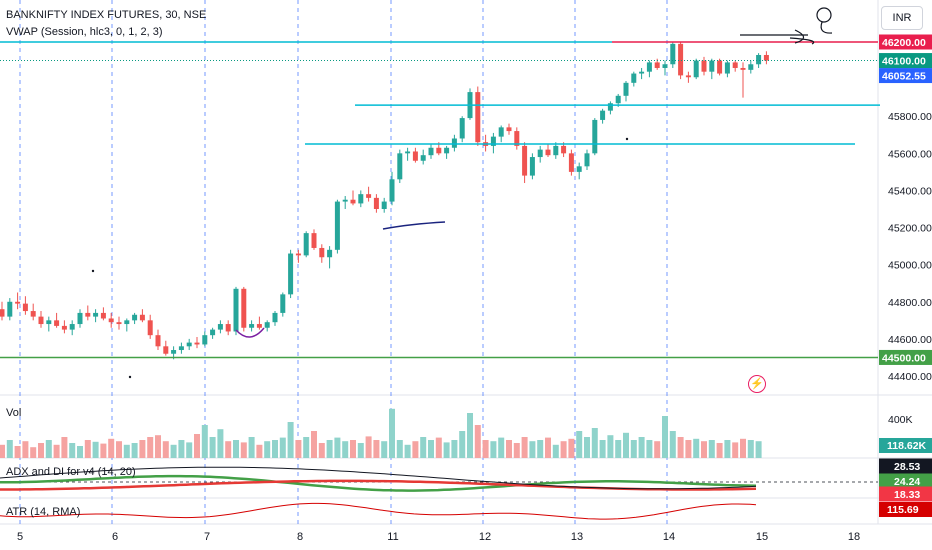 This screenshot has width=932, height=550. Describe the element at coordinates (777, 37) in the screenshot. I see `drawing-stroke` at that location.